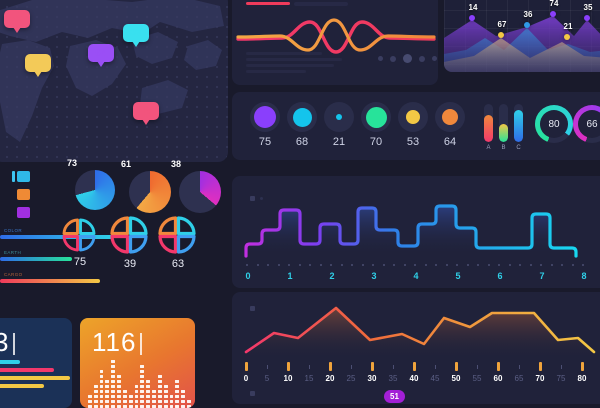 The width and height of the screenshot is (600, 408). Describe the element at coordinates (588, 7) in the screenshot. I see `data-point-label: 35` at that location.